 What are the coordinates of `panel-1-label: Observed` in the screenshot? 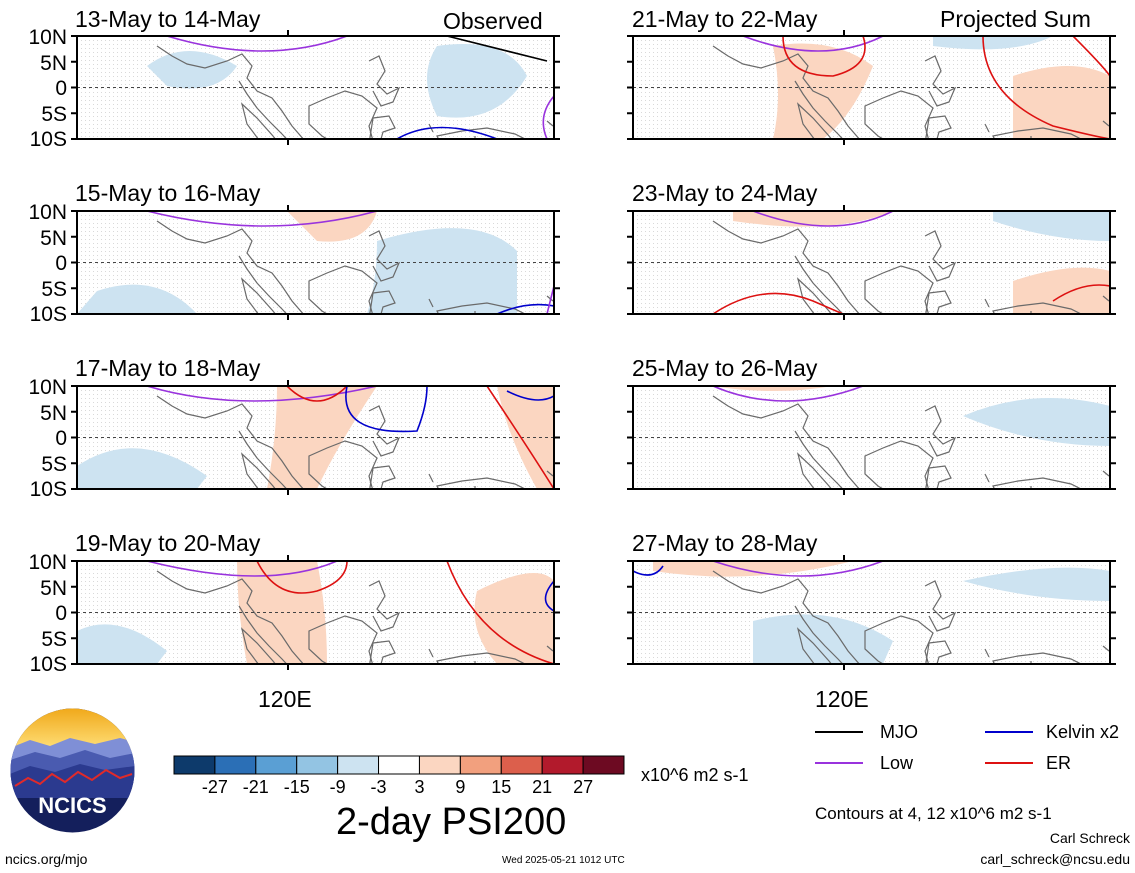 It's located at (493, 21).